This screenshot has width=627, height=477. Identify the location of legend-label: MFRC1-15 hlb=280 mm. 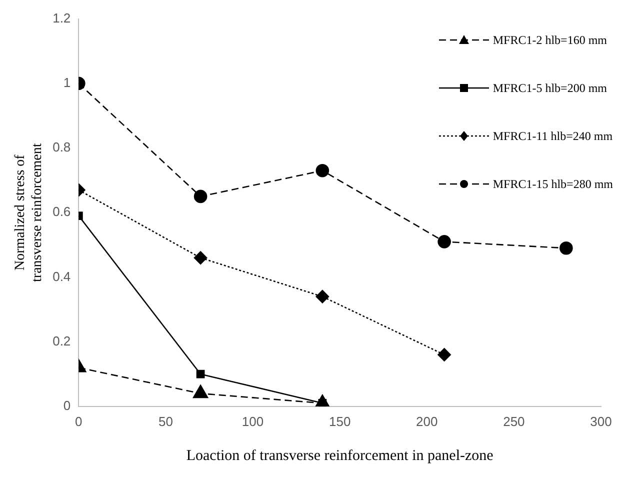
(552, 184).